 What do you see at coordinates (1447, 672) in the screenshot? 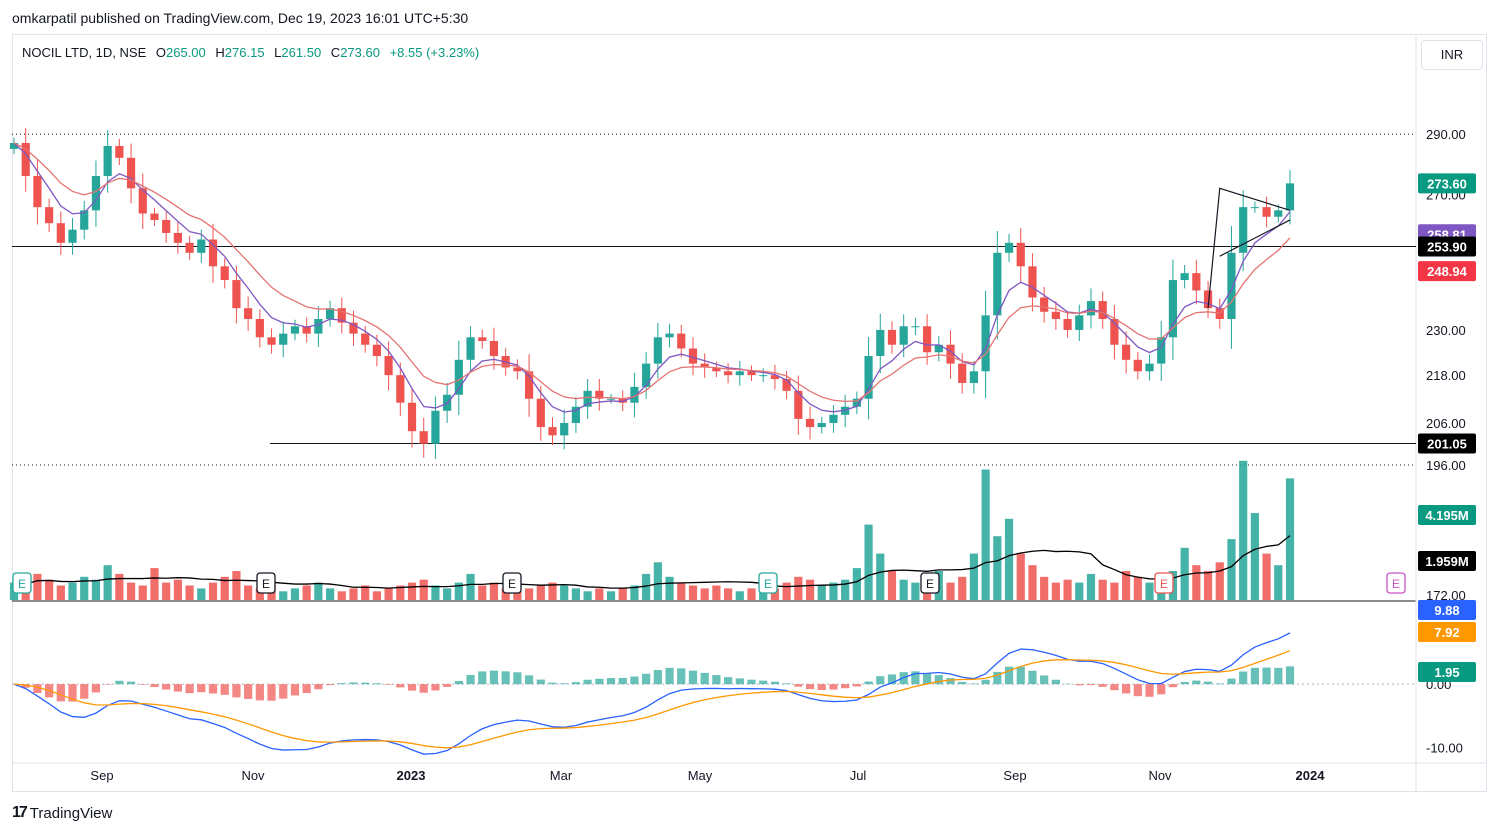
I see `histogram-value-label-bg` at bounding box center [1447, 672].